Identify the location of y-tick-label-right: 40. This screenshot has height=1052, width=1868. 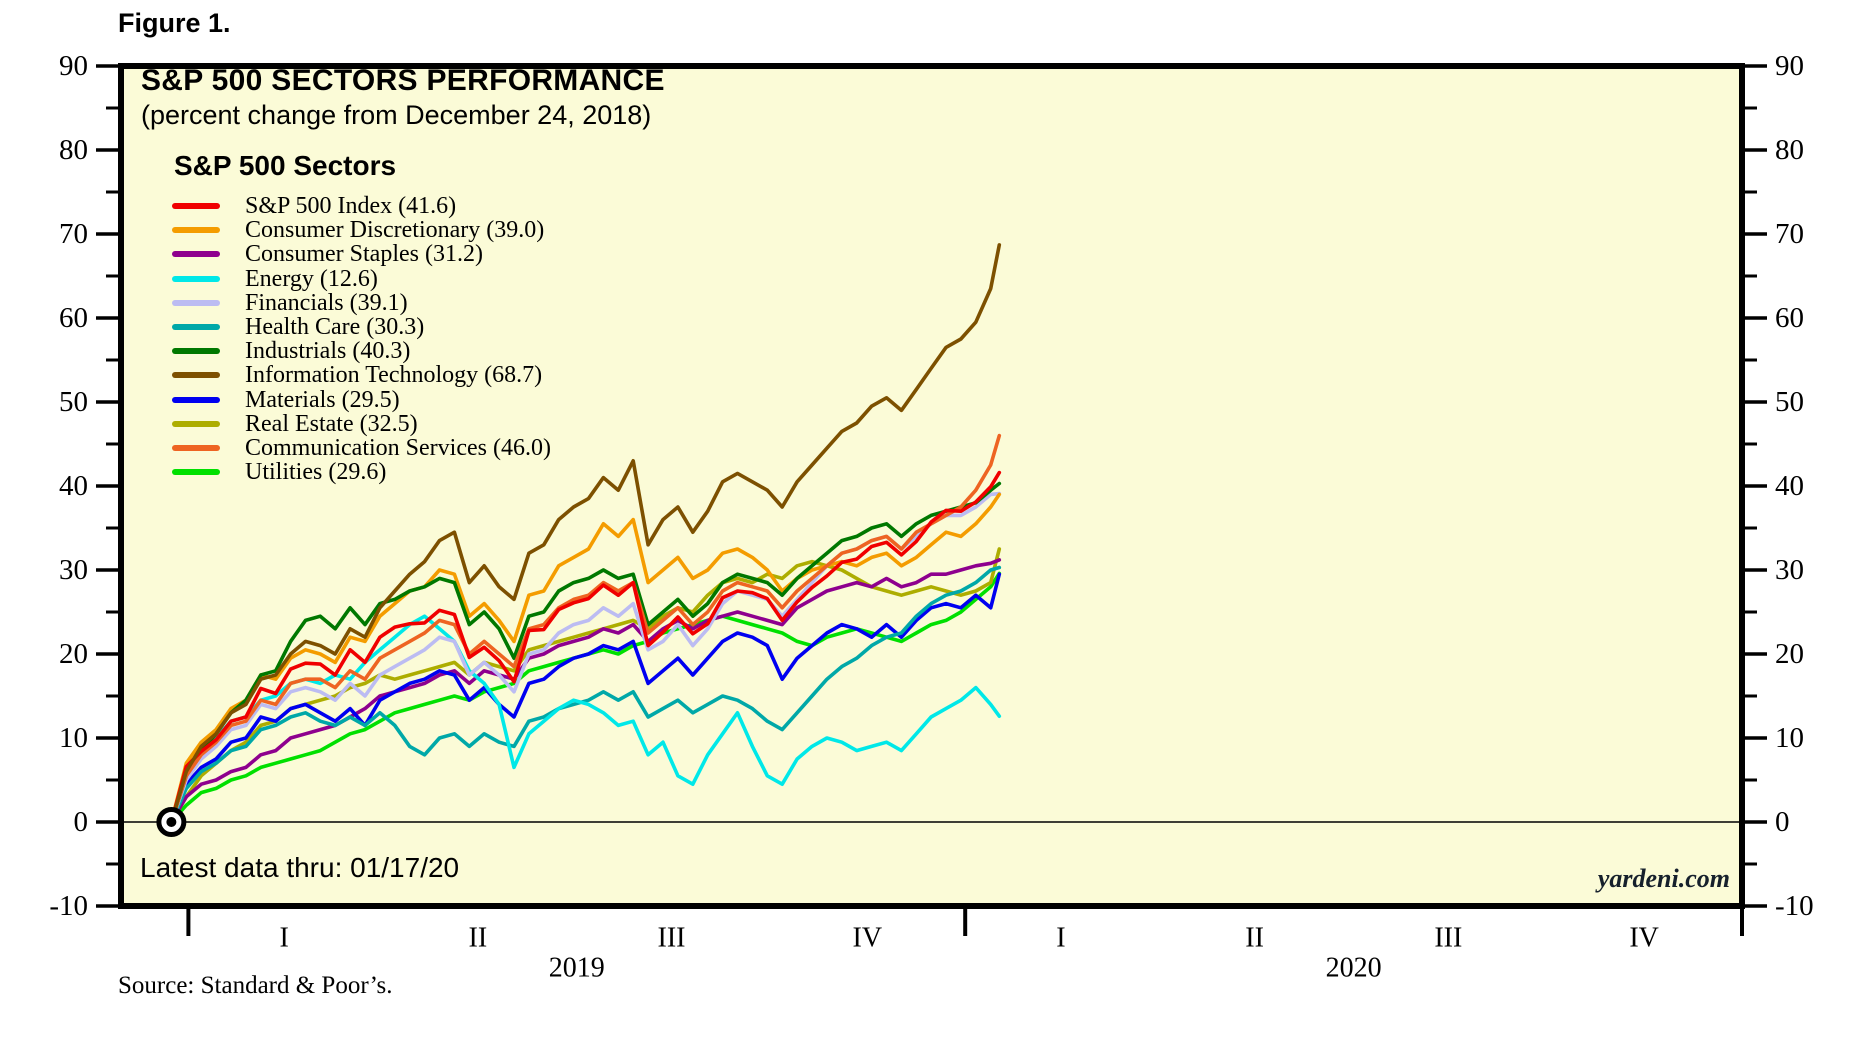
(1789, 486).